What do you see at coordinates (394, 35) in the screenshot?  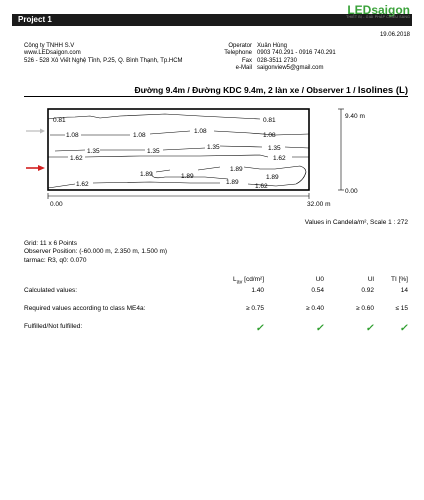 I see `report-date: 19.06.2018` at bounding box center [394, 35].